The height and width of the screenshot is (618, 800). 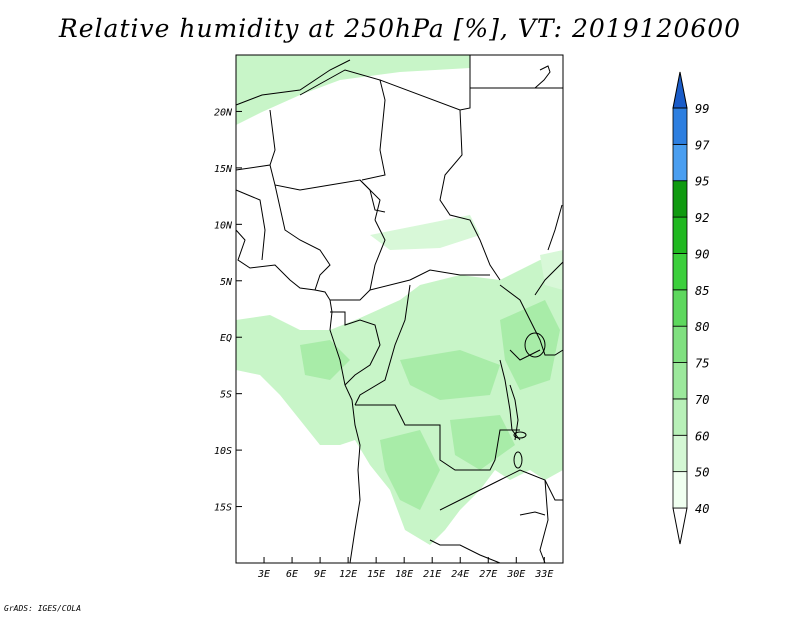 I want to click on colorbar-low-triangle, so click(x=680, y=526).